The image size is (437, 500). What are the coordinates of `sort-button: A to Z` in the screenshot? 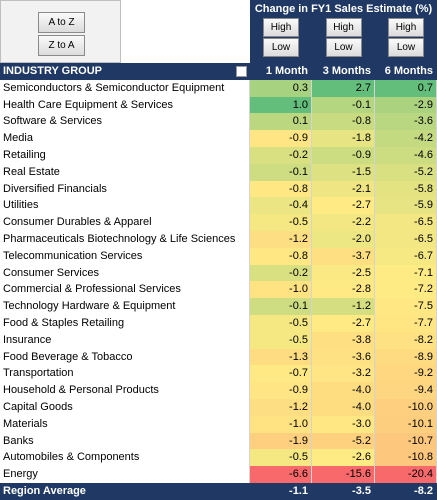 It's located at (61, 22).